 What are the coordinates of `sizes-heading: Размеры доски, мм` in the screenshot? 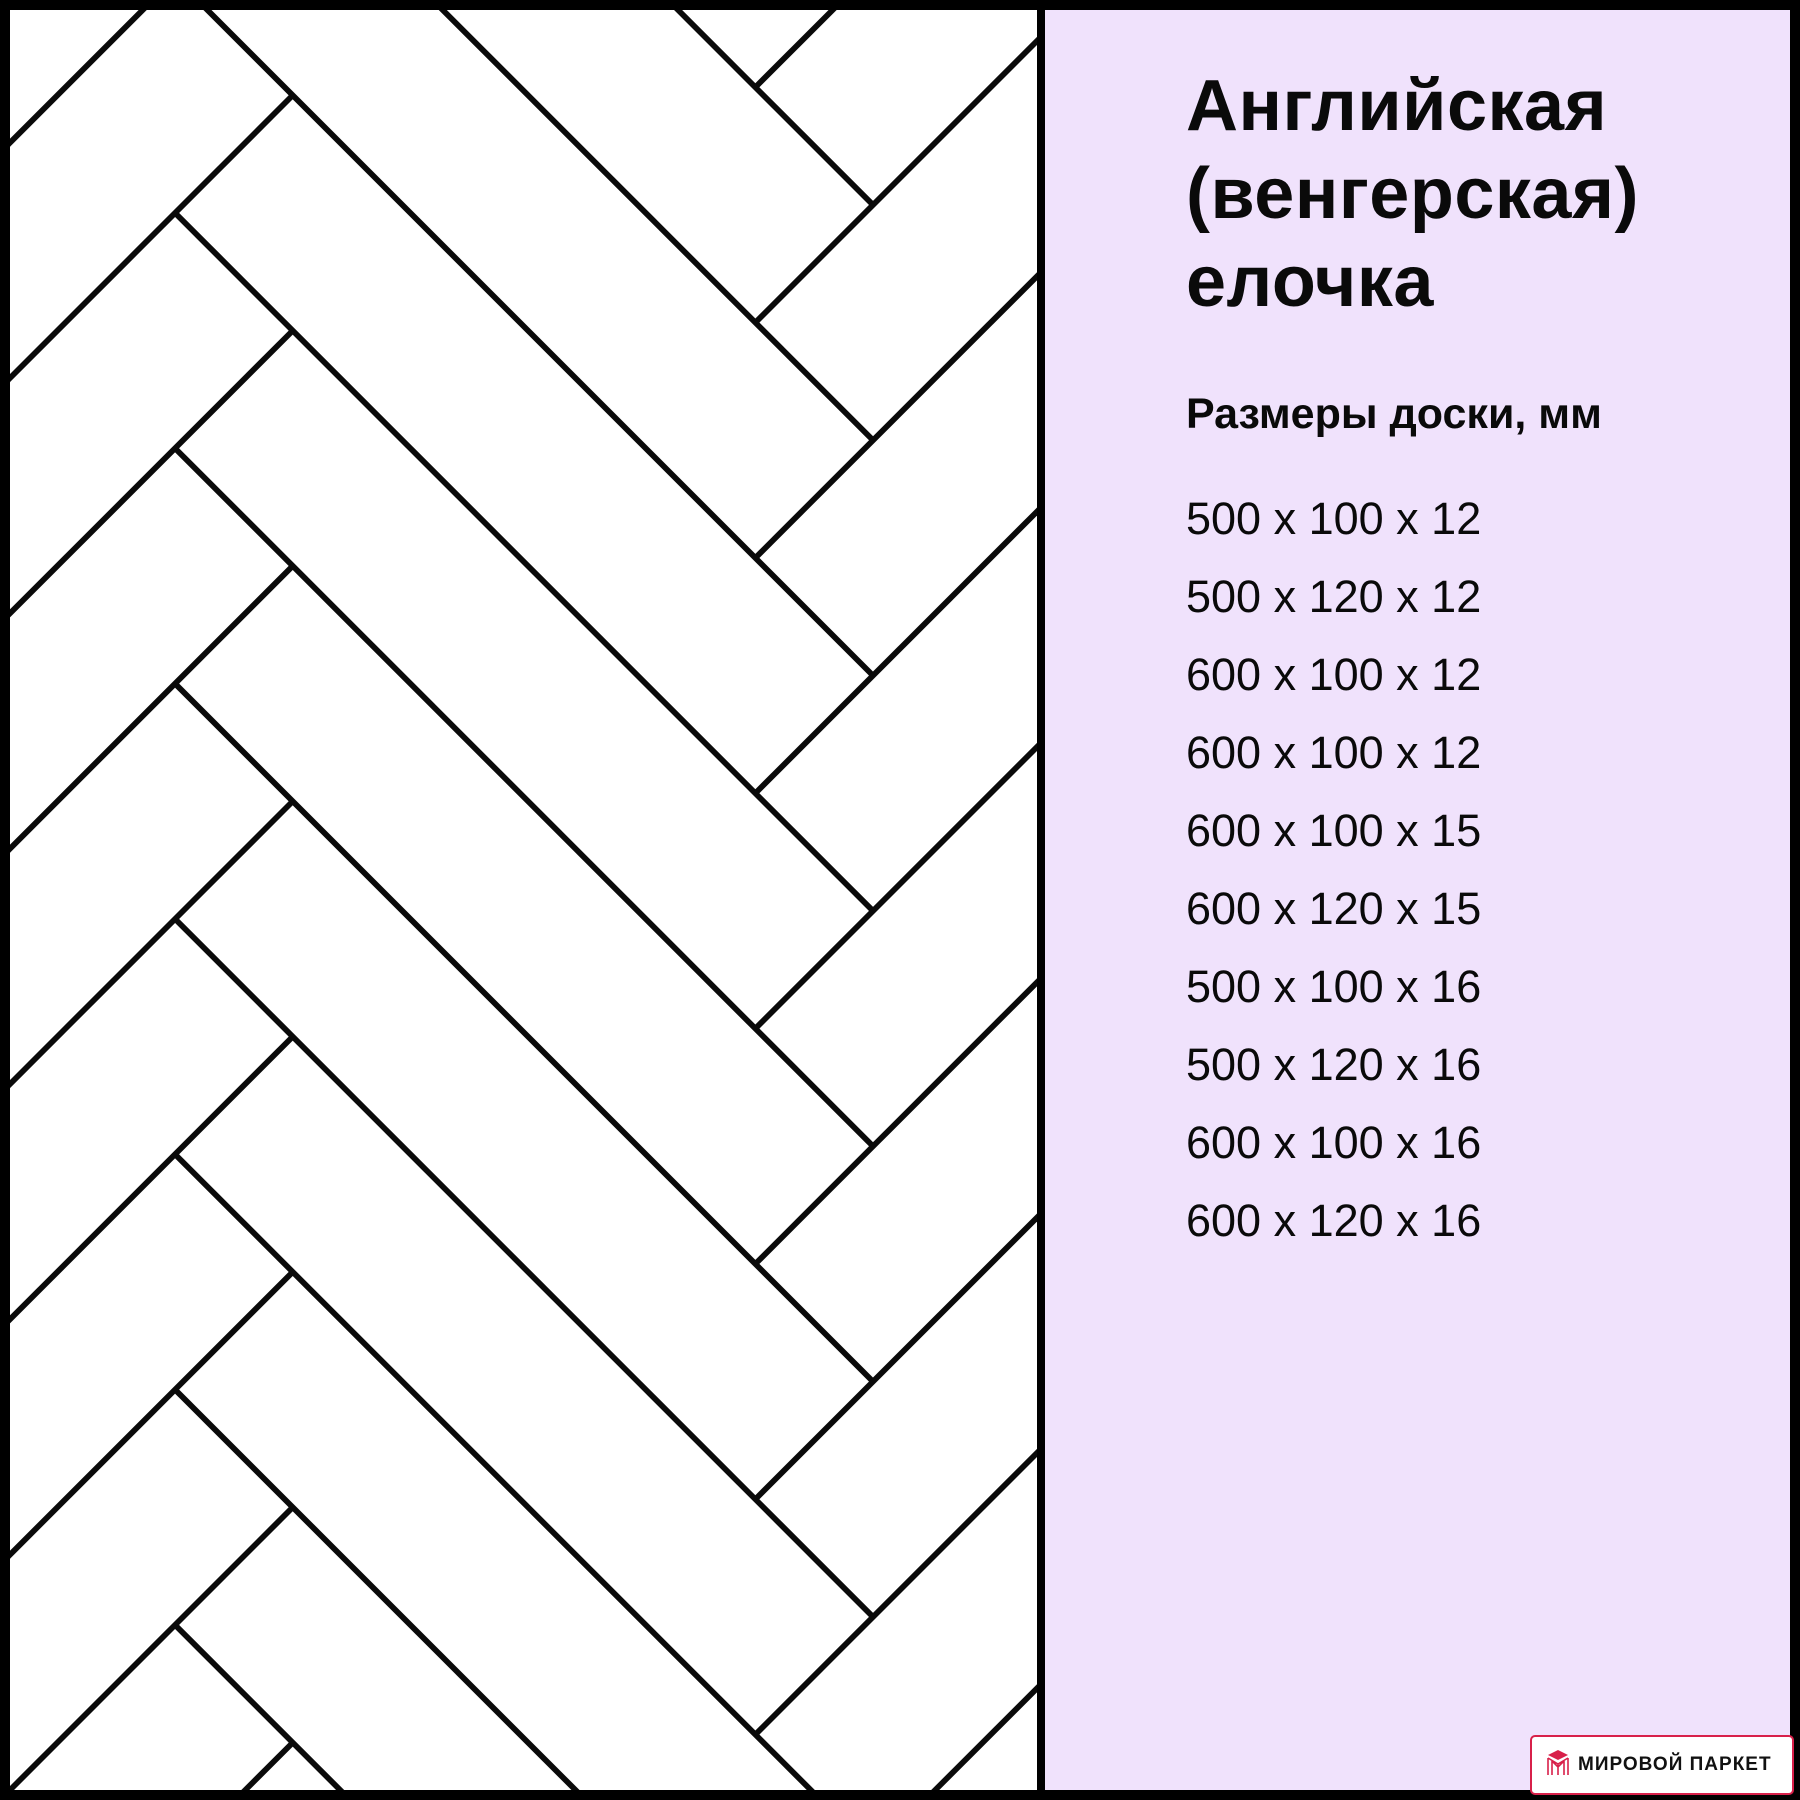 It's located at (1394, 414).